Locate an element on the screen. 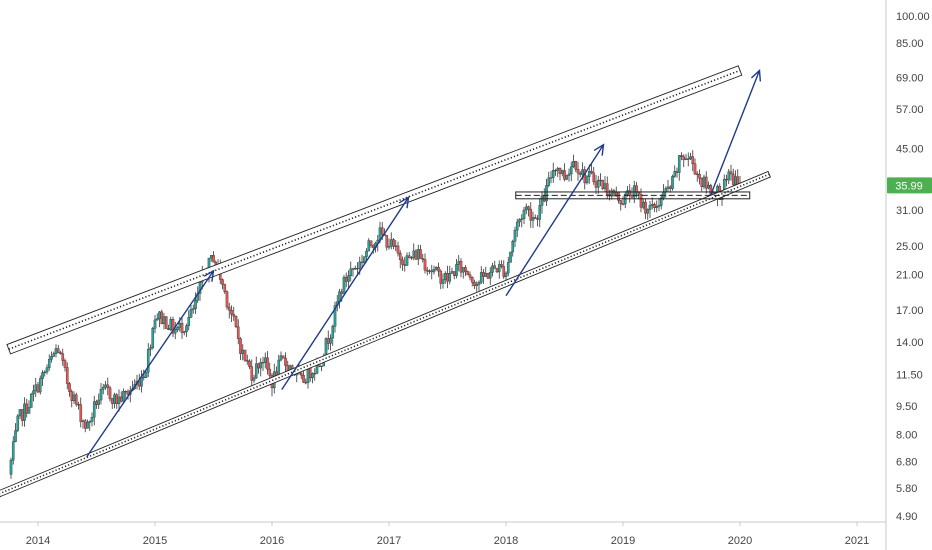 This screenshot has width=932, height=550. x-tick-label-1: 2015 is located at coordinates (155, 541).